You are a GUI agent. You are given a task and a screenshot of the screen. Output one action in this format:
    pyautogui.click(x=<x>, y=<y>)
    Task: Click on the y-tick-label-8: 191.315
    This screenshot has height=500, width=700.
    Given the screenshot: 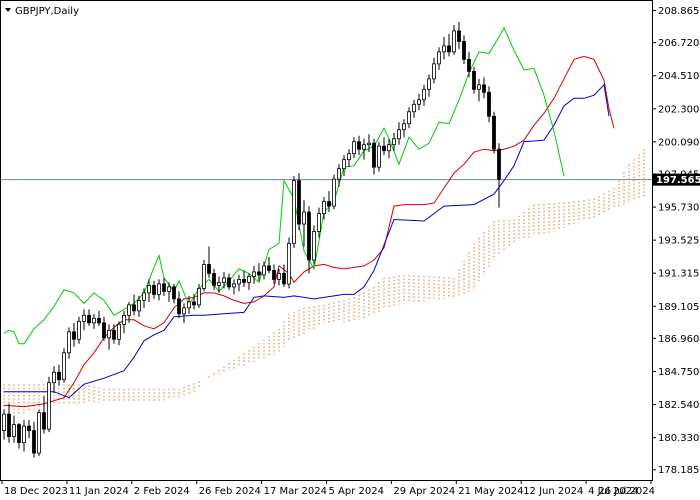 What is the action you would take?
    pyautogui.click(x=678, y=274)
    